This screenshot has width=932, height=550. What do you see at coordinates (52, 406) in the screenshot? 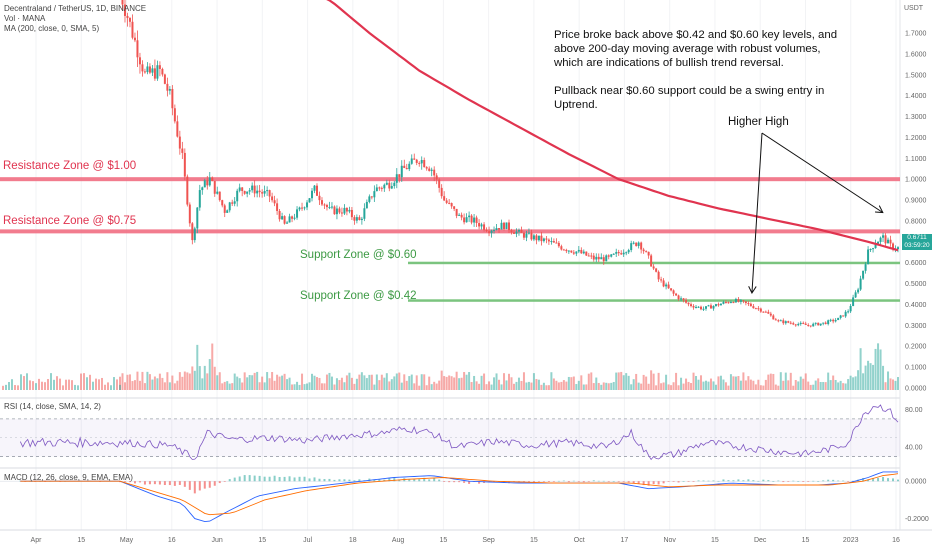
I see `rsi-legend: RSI (14, close, SMA, 14, 2)` at bounding box center [52, 406].